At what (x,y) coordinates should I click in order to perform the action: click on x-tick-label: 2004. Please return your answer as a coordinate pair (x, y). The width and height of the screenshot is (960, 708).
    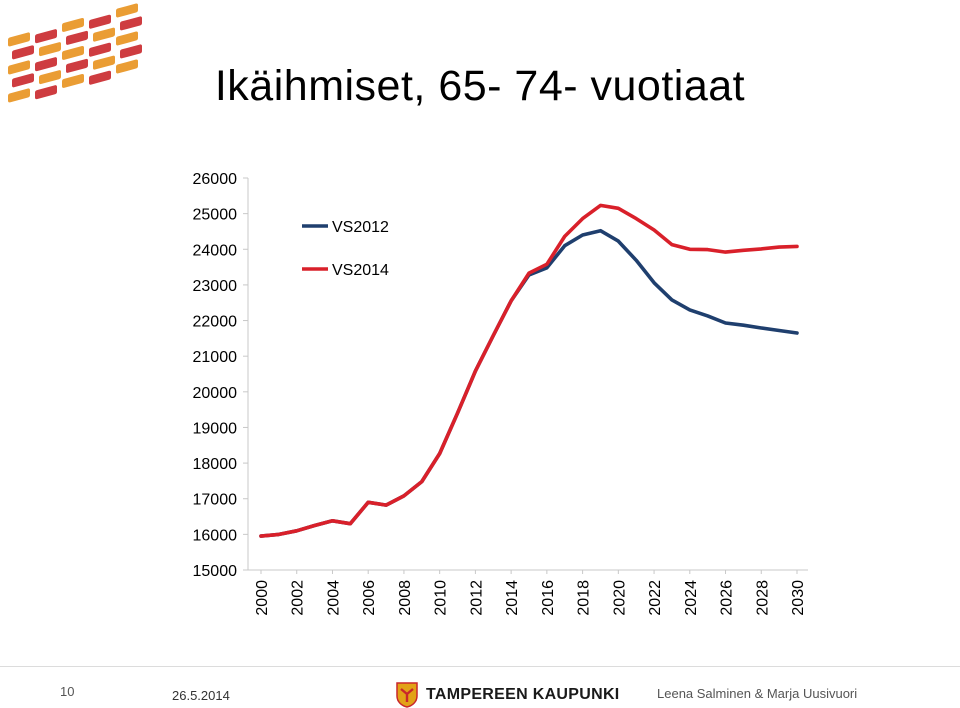
    Looking at the image, I should click on (333, 598).